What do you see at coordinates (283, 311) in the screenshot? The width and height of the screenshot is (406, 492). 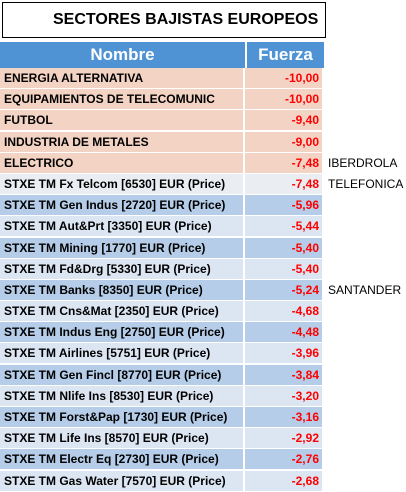 I see `force-value-cell: -4,68` at bounding box center [283, 311].